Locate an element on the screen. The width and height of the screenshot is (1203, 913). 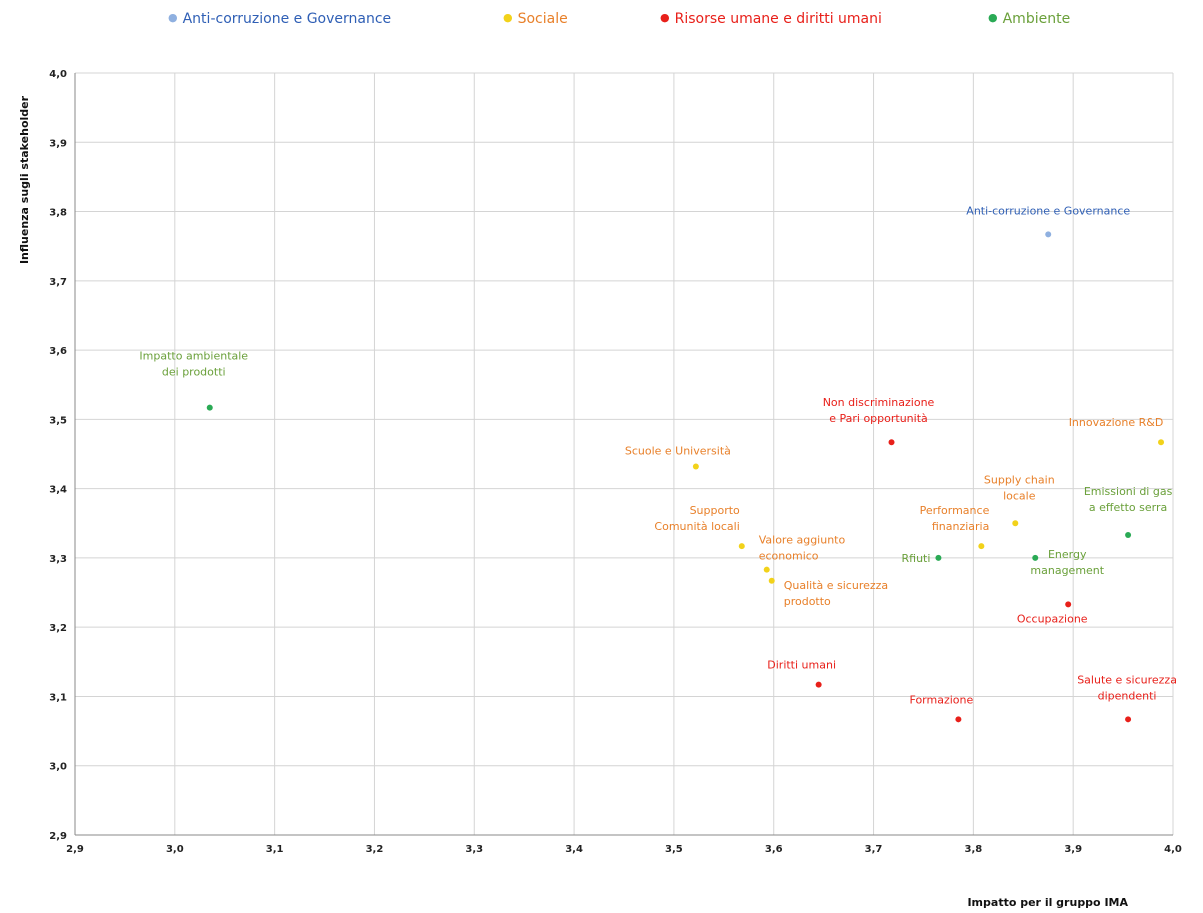
y-tick-label: 3,9 is located at coordinates (58, 143).